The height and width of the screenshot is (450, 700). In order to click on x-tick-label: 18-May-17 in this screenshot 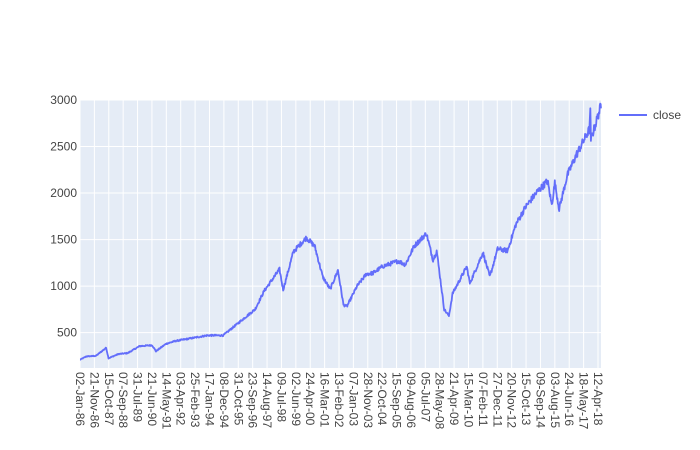, I will do `click(584, 401)`.